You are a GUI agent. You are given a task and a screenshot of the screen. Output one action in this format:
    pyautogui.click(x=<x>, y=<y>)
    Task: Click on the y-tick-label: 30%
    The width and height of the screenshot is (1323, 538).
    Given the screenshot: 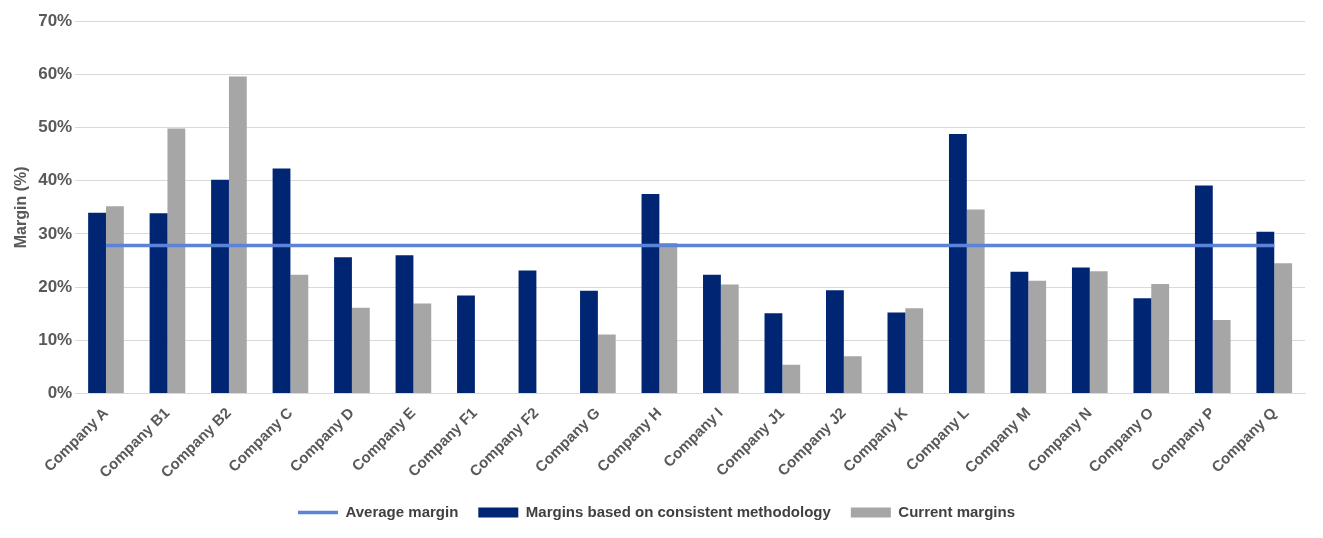 What is the action you would take?
    pyautogui.click(x=55, y=233)
    